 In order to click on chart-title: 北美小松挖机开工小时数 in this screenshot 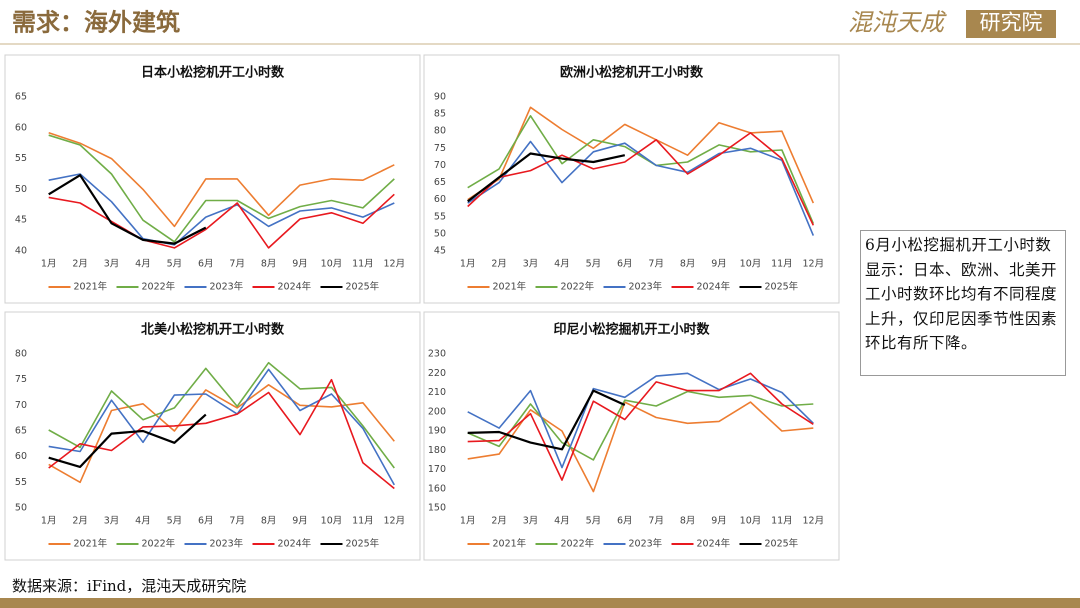, I will do `click(213, 330)`.